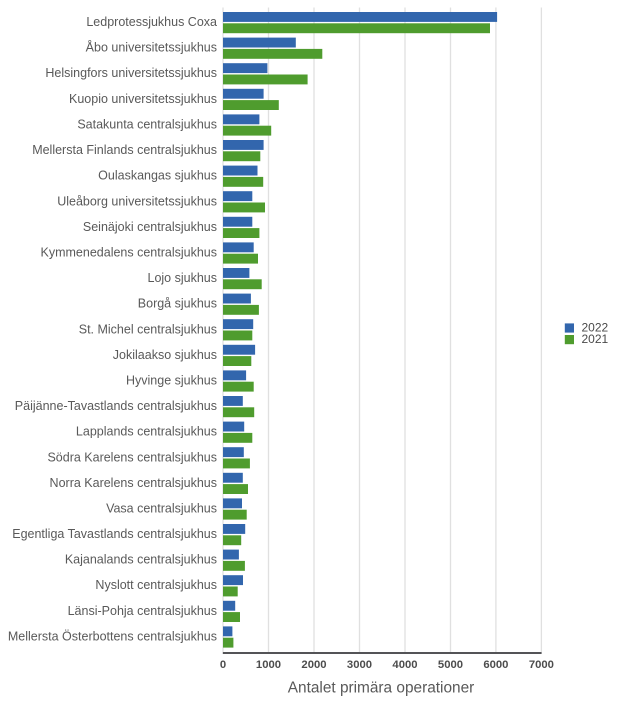 Image resolution: width=630 pixels, height=705 pixels. What do you see at coordinates (137, 201) in the screenshot?
I see `svg-text: Uleåborg universitetssjukhus` at bounding box center [137, 201].